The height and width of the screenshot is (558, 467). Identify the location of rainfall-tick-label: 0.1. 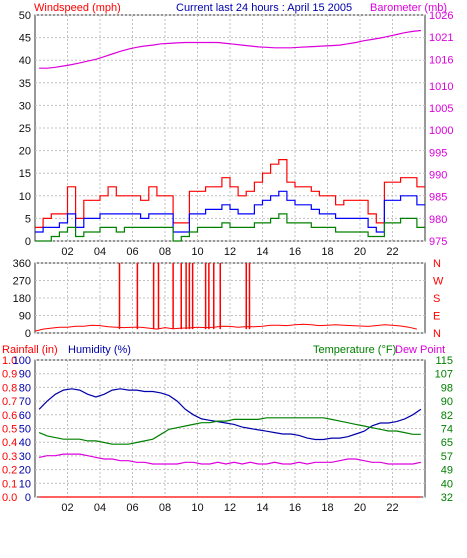
(9, 484).